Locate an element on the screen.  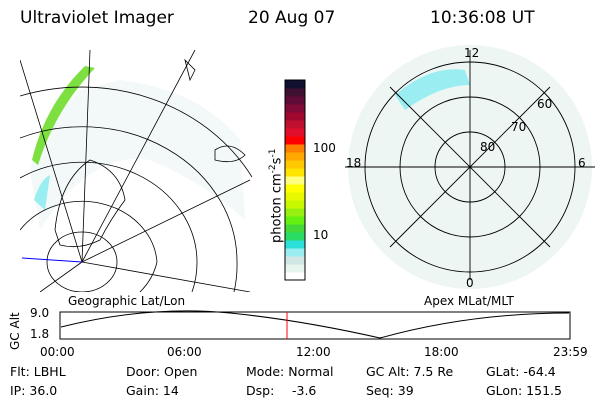
colorbar-tick-10: 10 is located at coordinates (321, 235).